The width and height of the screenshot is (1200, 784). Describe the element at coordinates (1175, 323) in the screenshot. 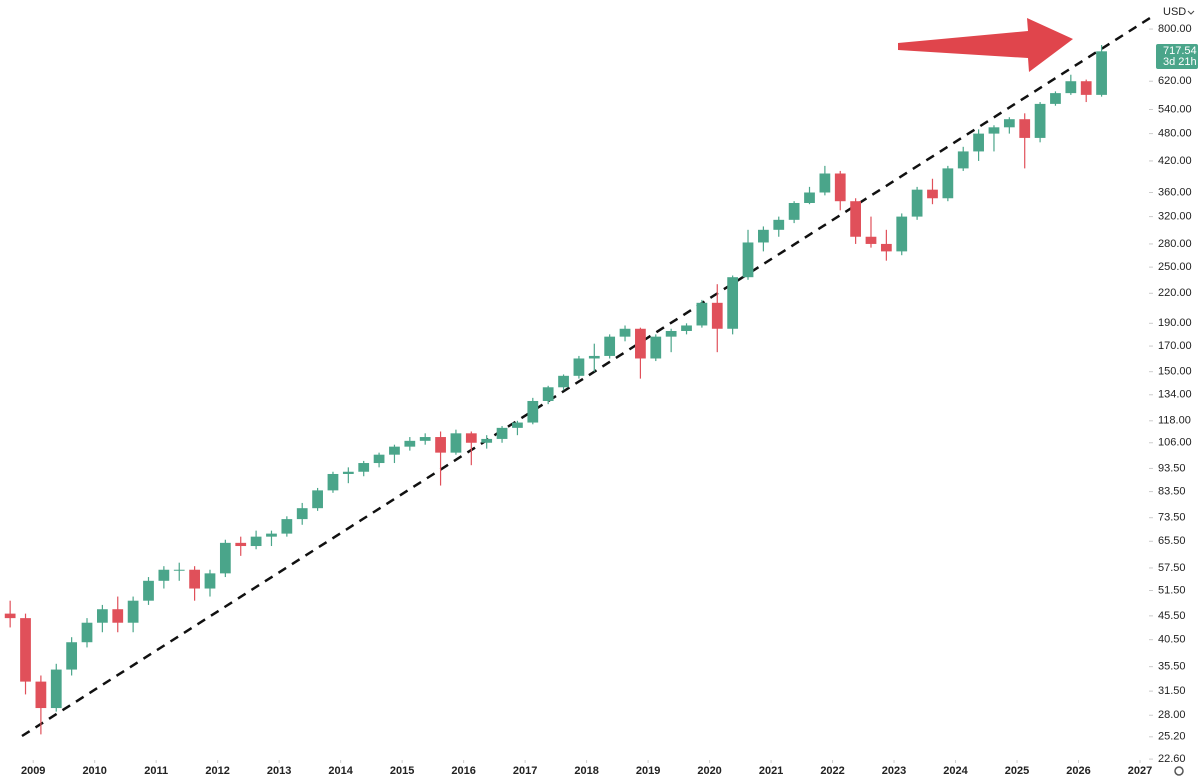

I see `y-tick-label: 190.00` at that location.